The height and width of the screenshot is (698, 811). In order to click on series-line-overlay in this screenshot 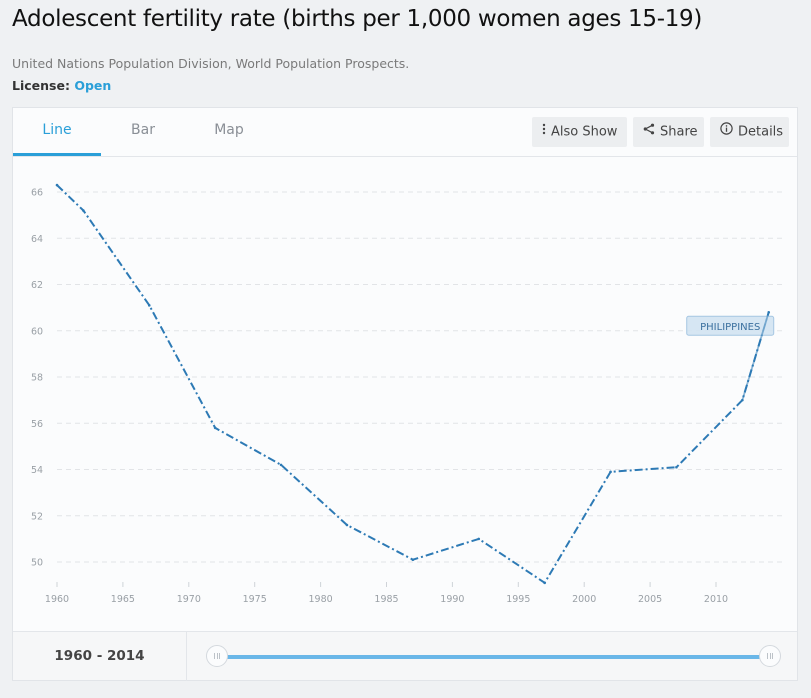, I will do `click(755, 356)`.